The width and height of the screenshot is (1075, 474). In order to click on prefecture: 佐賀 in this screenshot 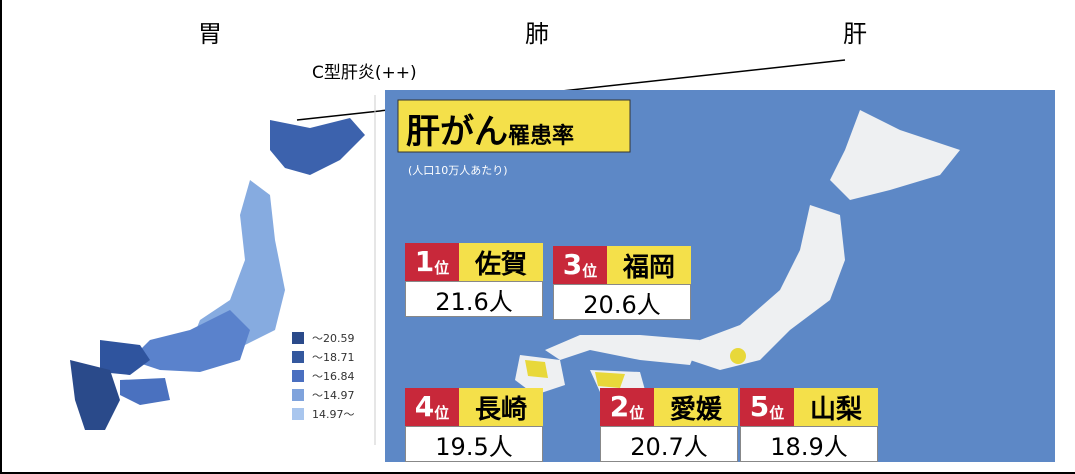, I will do `click(501, 262)`.